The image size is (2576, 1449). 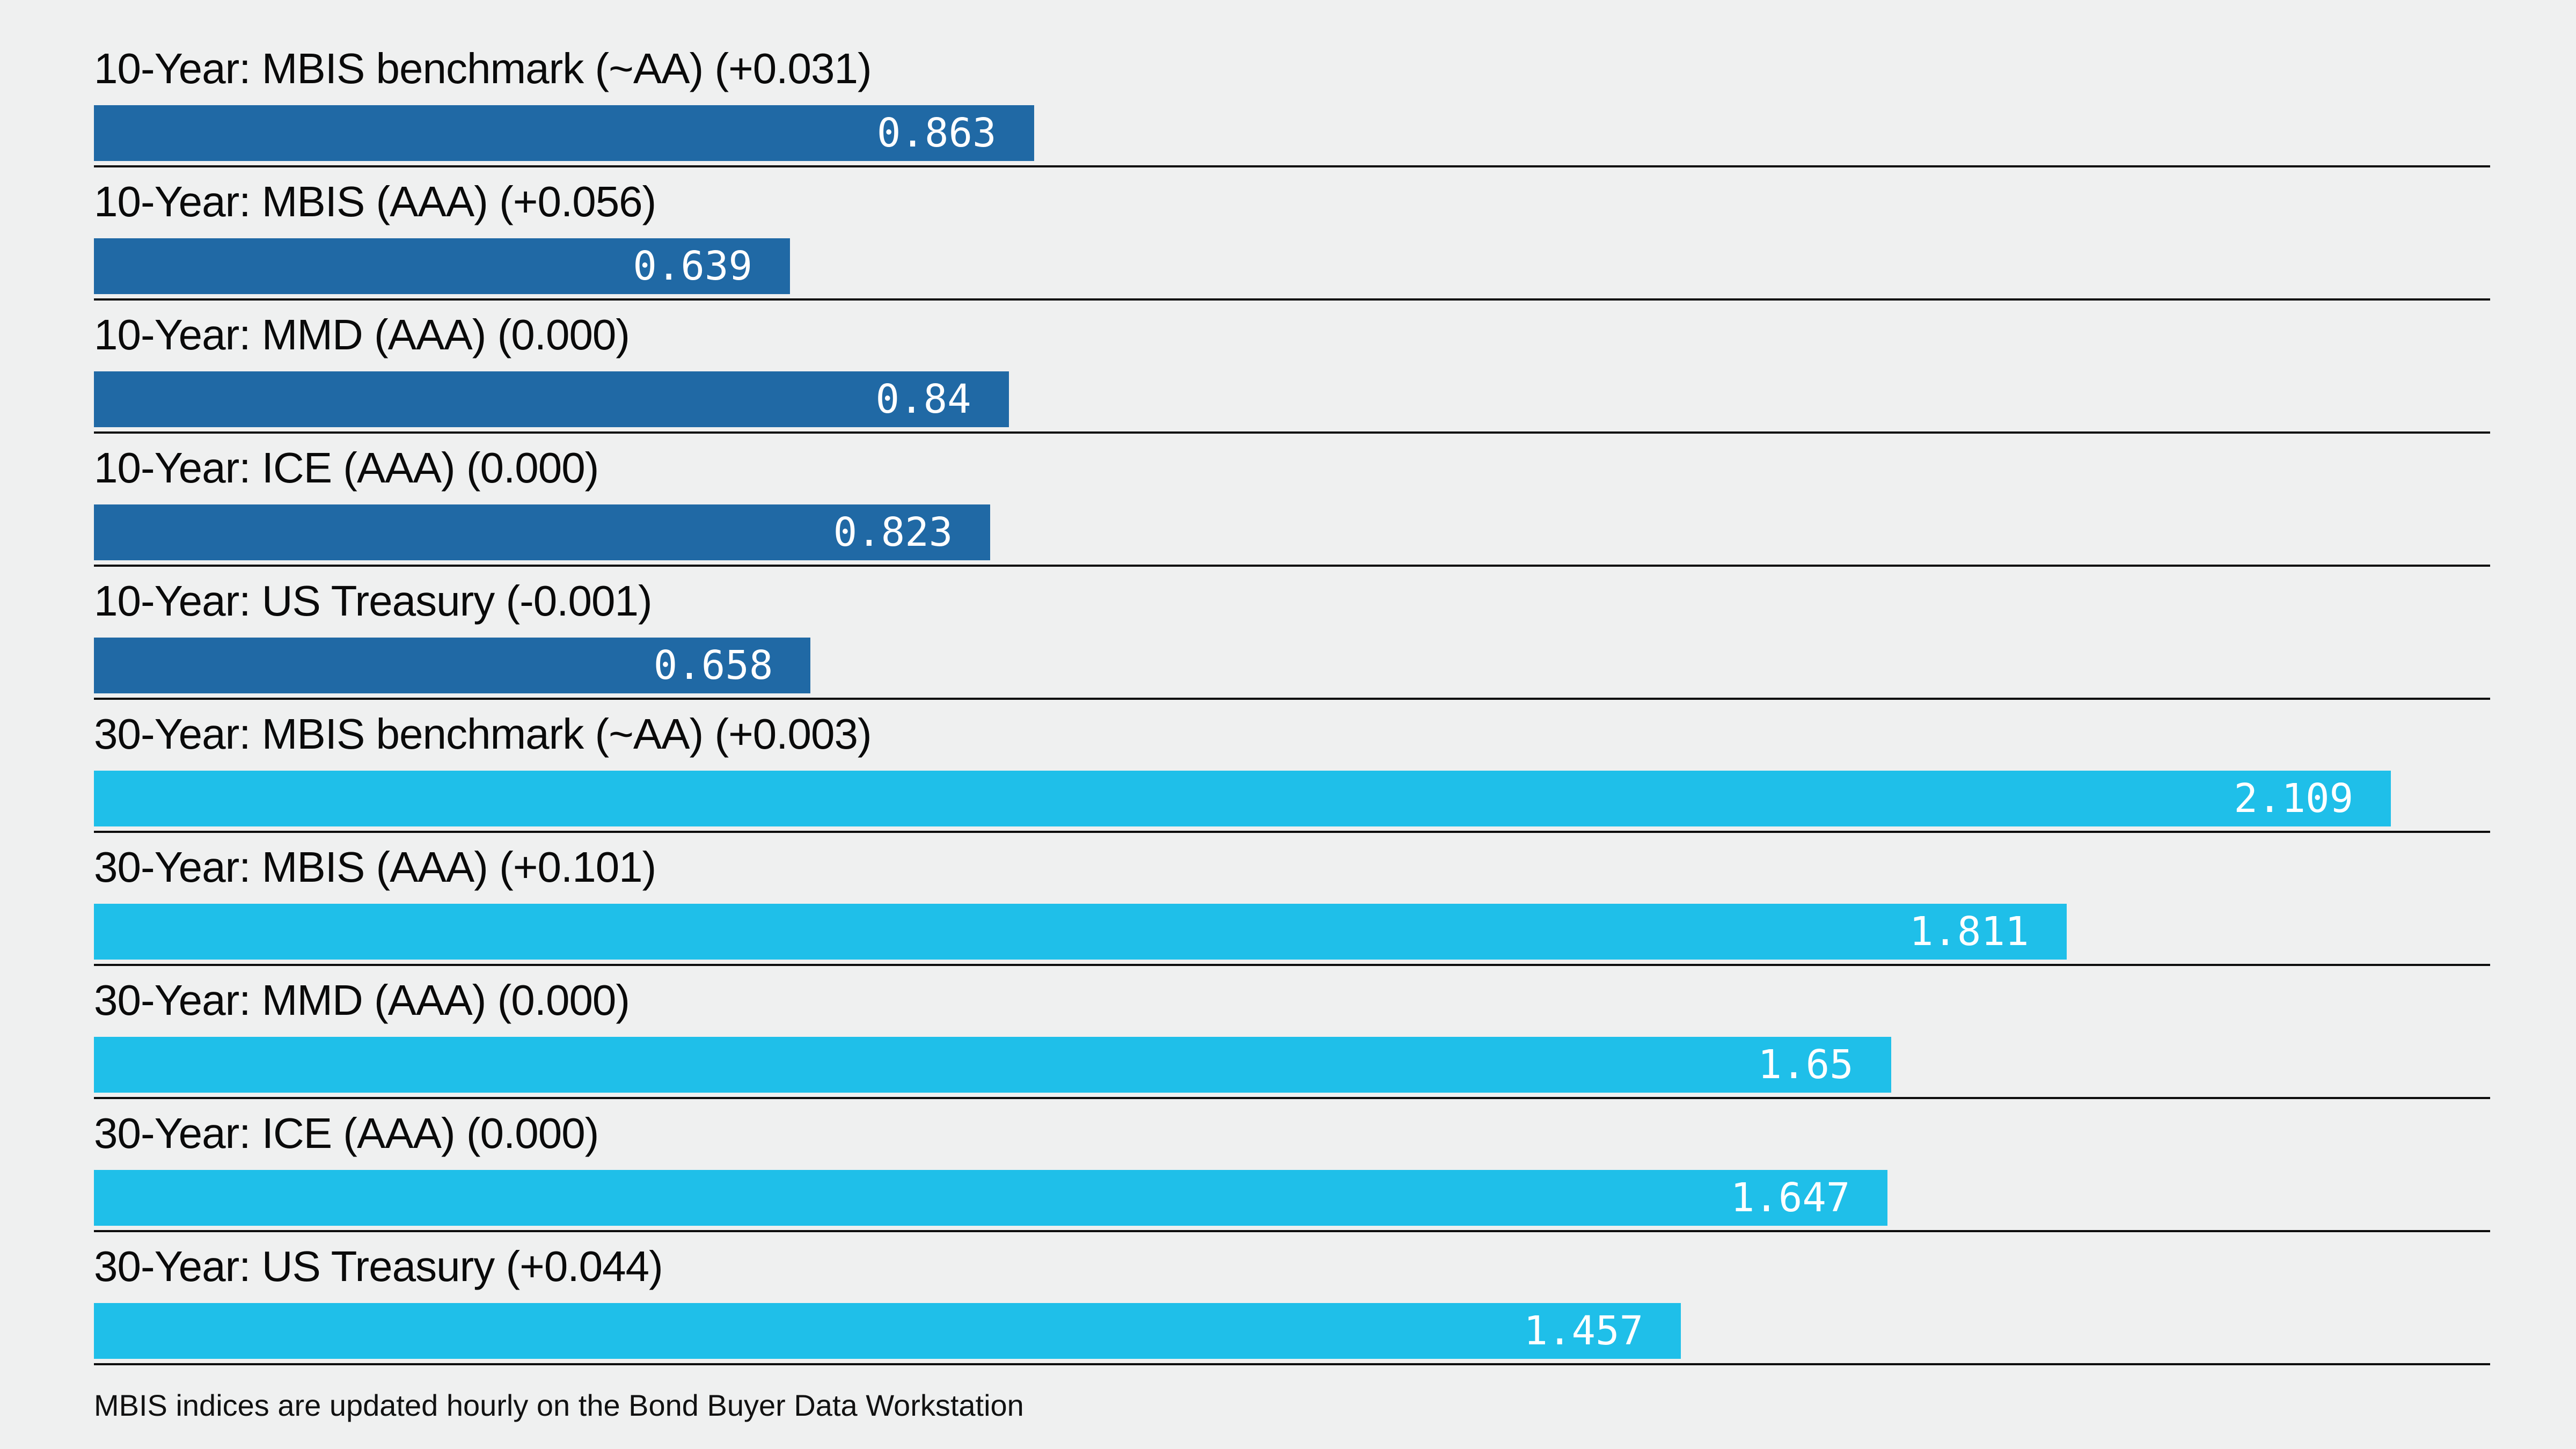 I want to click on bar: 1.647, so click(x=991, y=1198).